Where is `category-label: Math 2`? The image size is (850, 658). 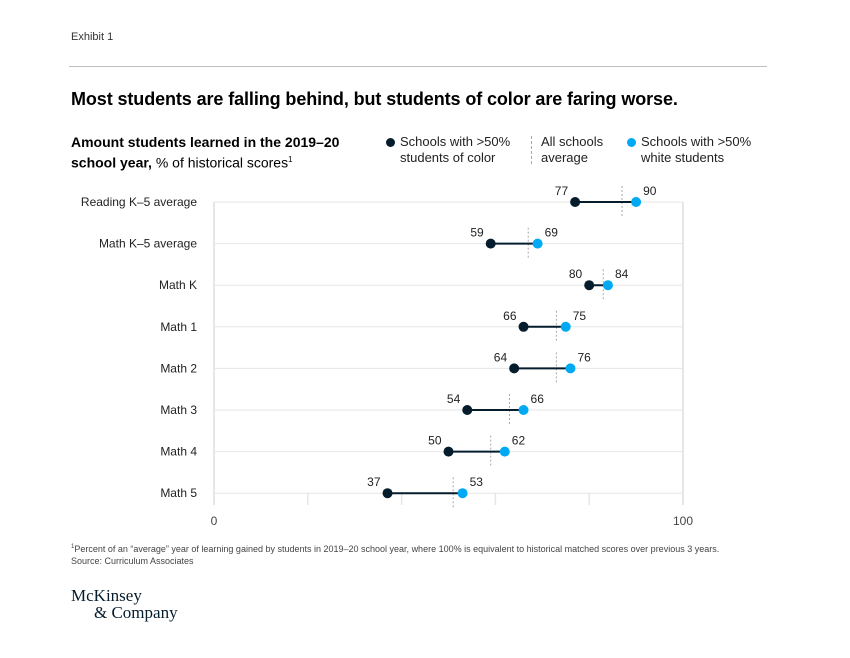
category-label: Math 2 is located at coordinates (178, 368).